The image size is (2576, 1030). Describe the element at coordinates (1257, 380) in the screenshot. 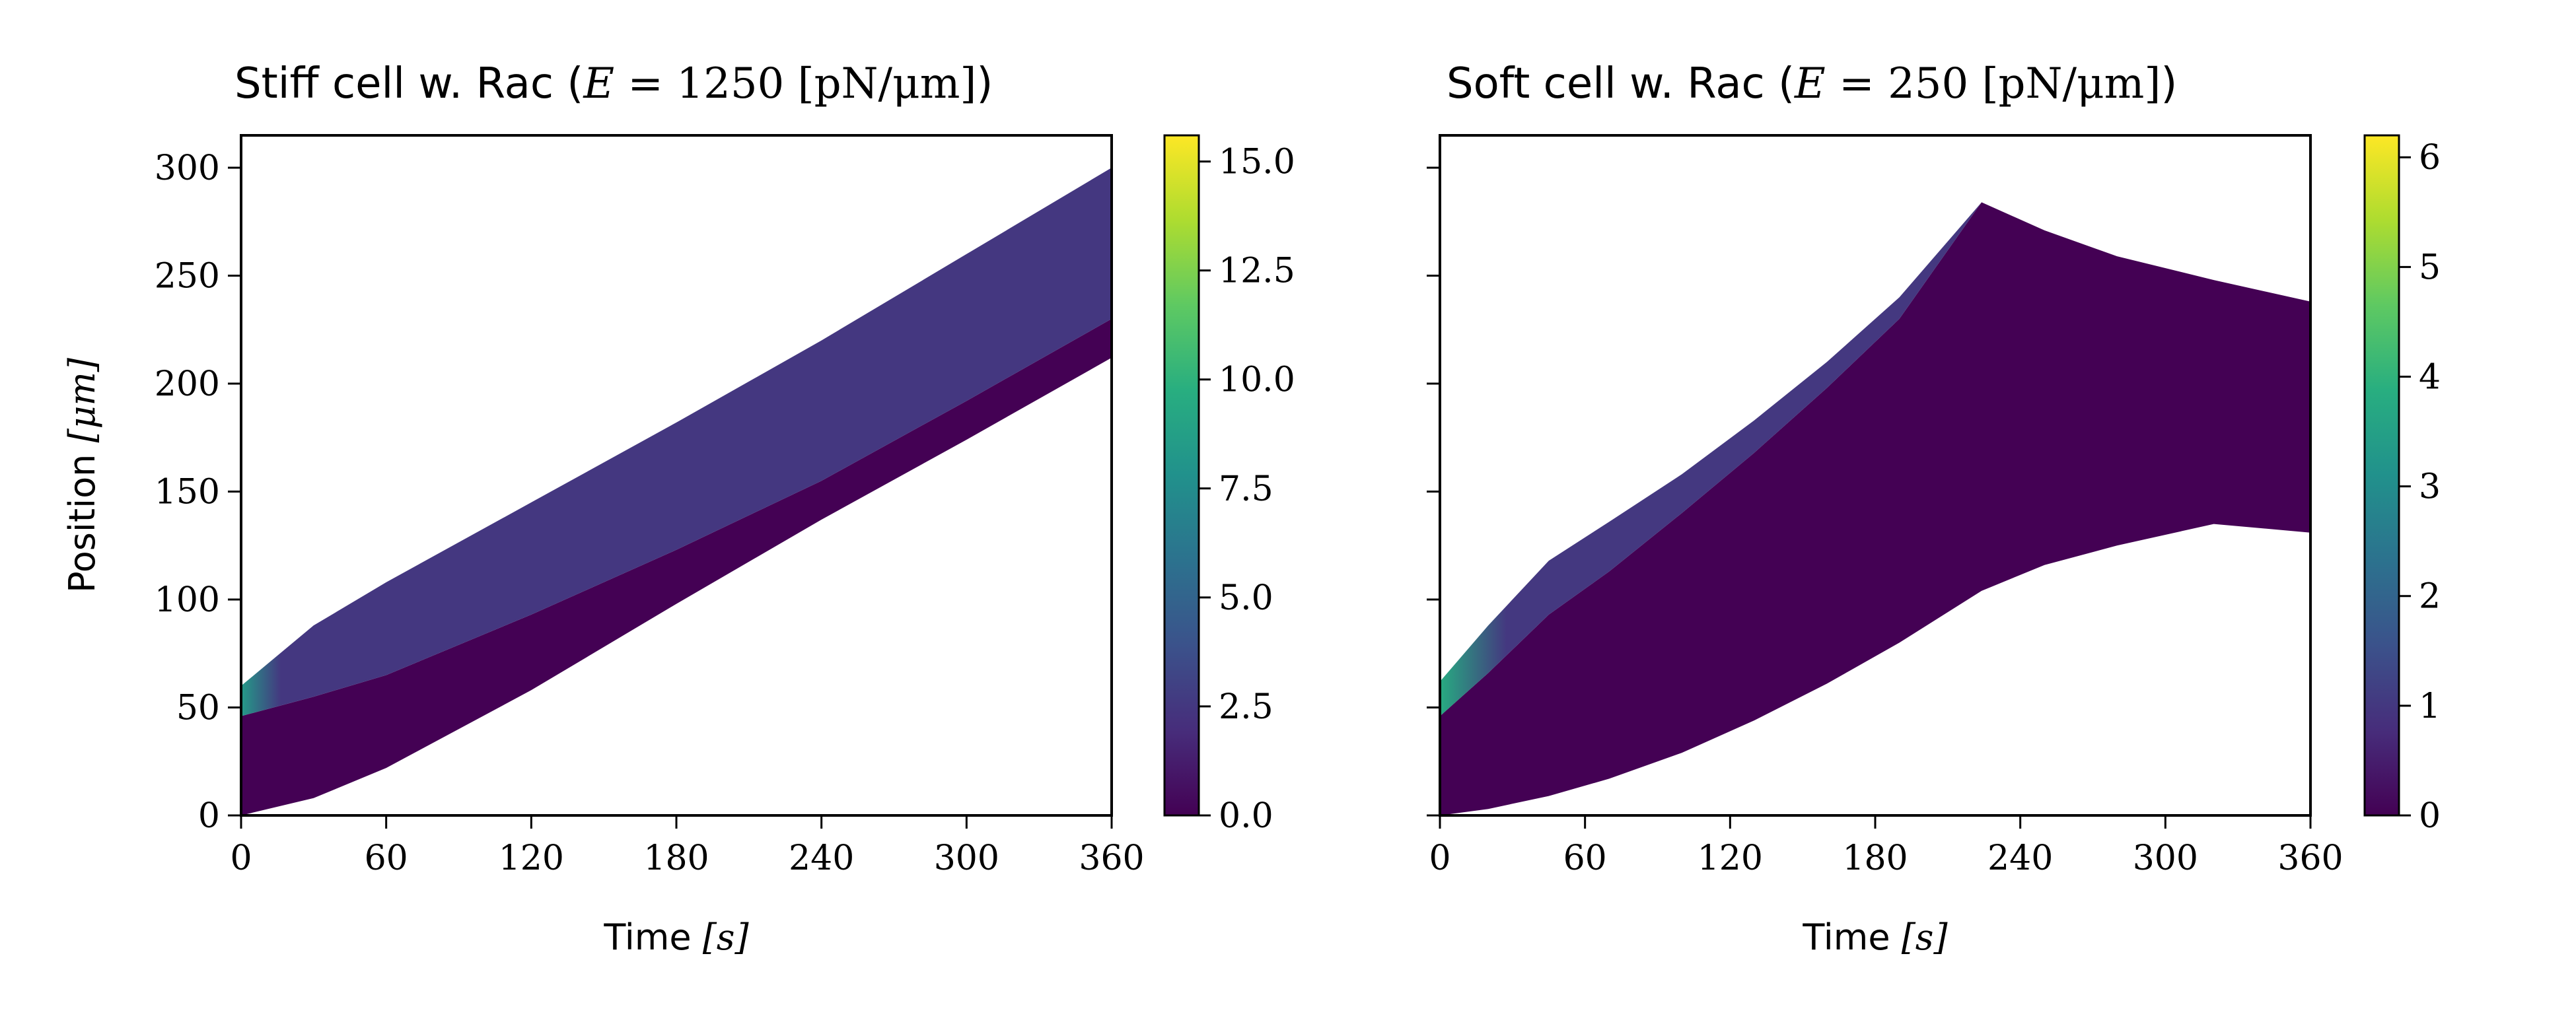

I see `colorbar-tick-label: 10.0` at that location.